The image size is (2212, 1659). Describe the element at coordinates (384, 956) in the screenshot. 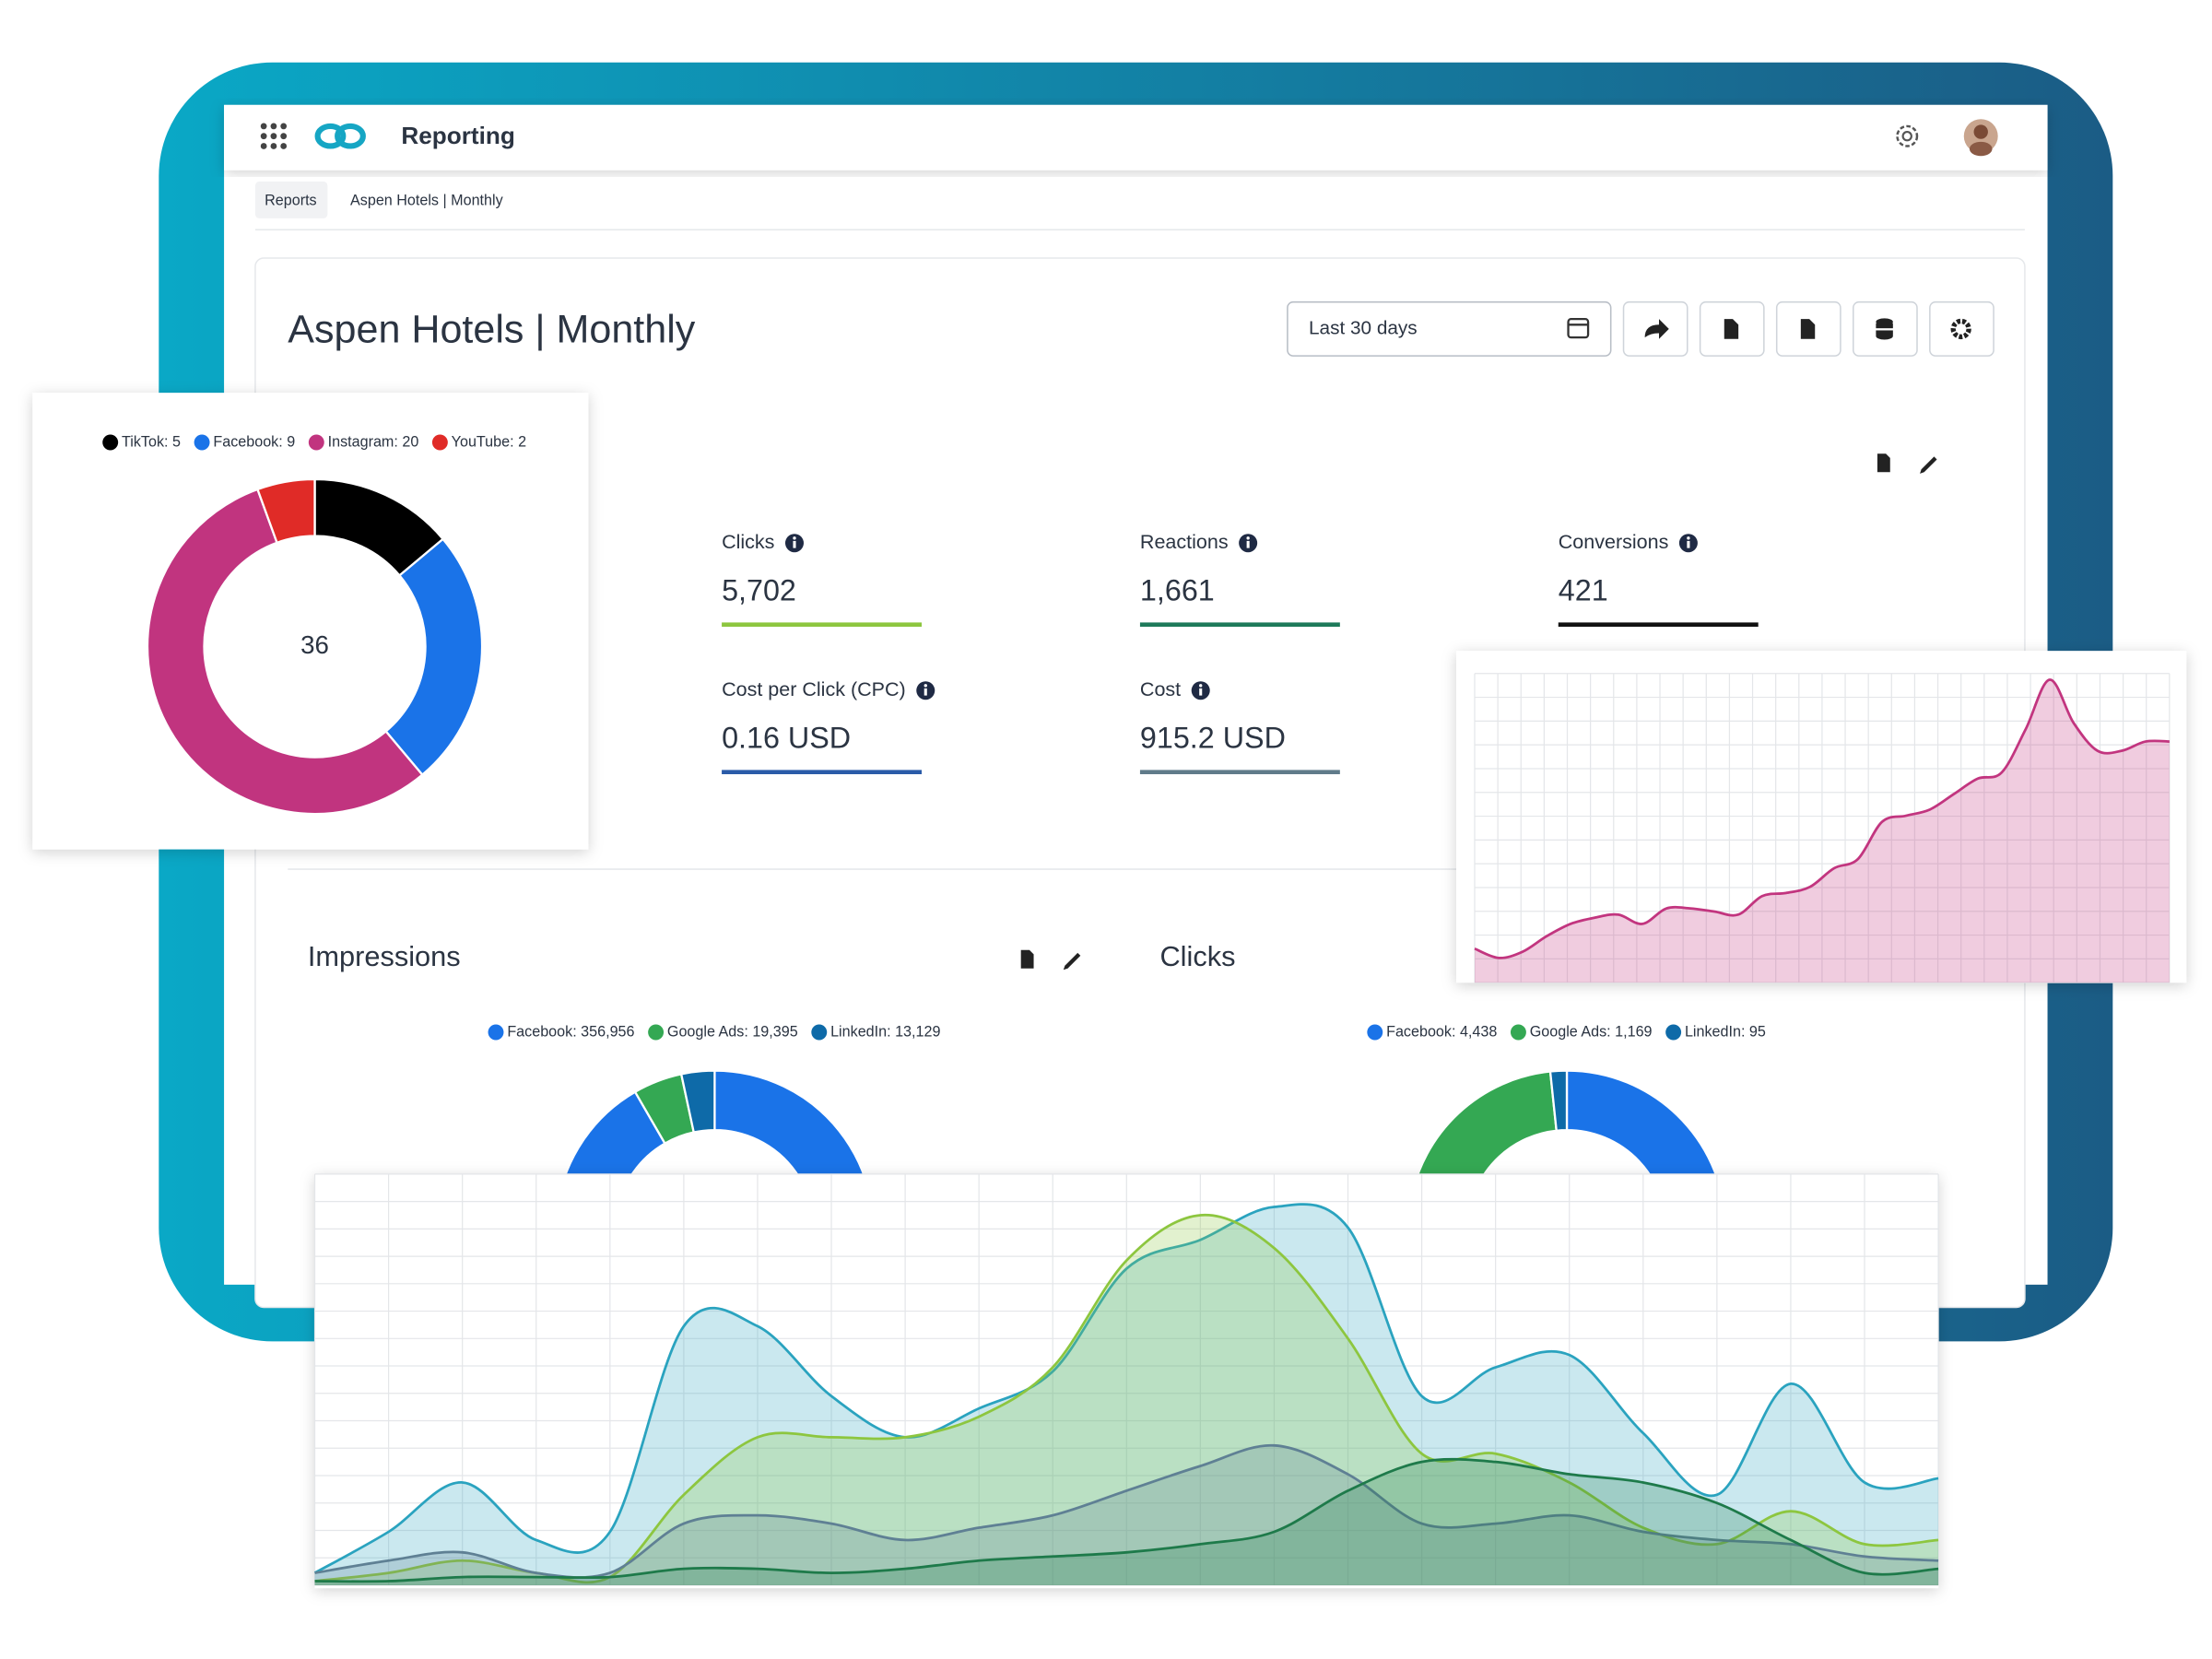

I see `panel-title: Impressions` at that location.